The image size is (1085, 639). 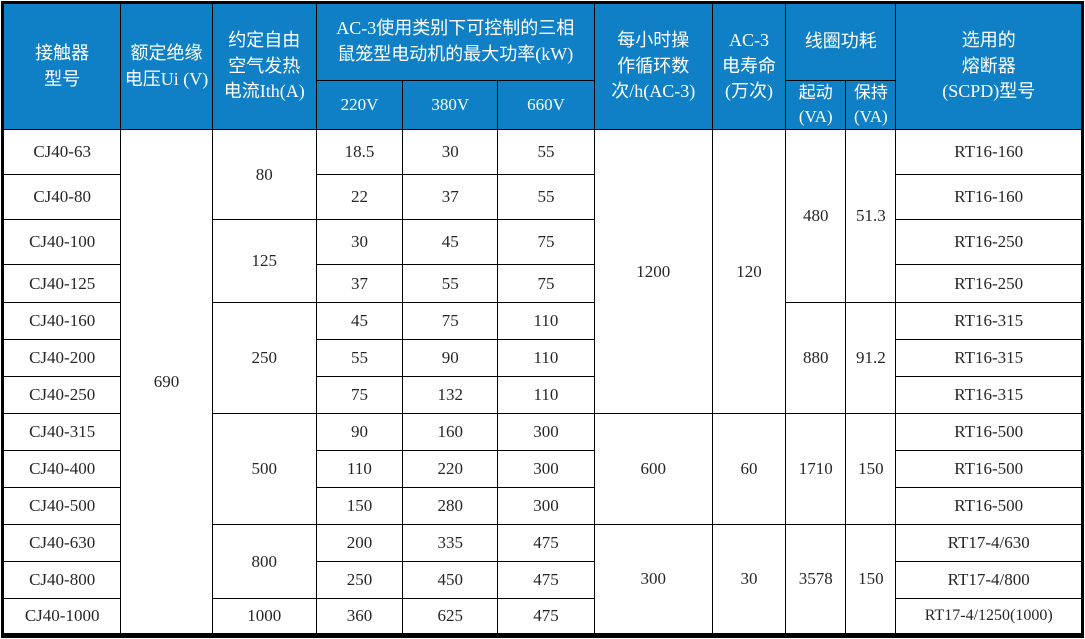 What do you see at coordinates (61, 432) in the screenshot?
I see `model-cell: CJ40-315` at bounding box center [61, 432].